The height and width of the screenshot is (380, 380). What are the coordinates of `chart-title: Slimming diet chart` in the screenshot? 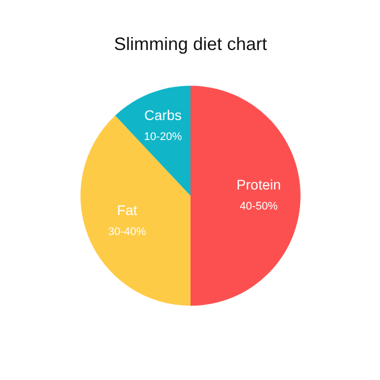 It's located at (191, 44).